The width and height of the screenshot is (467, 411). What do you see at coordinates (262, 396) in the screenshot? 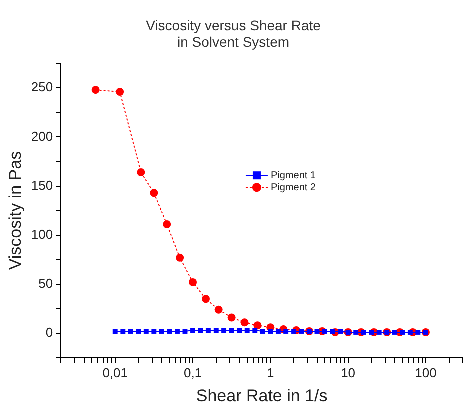
I see `x-axis-title: Shear Rate in 1/s` at bounding box center [262, 396].